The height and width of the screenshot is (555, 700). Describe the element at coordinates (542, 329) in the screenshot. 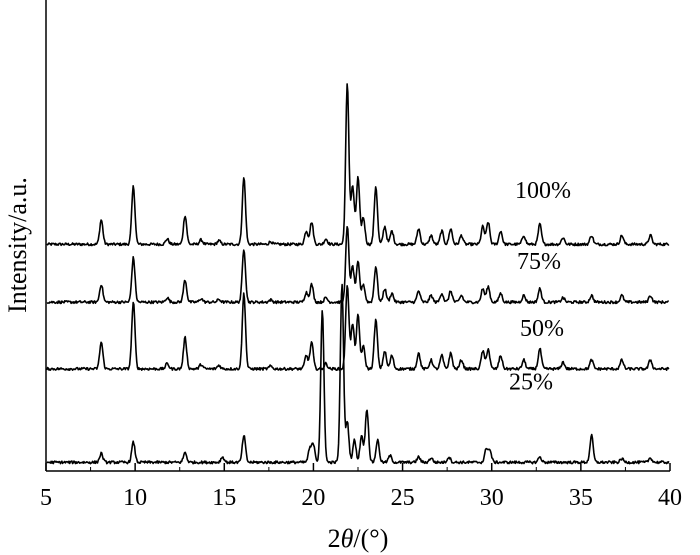

I see `series-label-50pct: 50%` at that location.